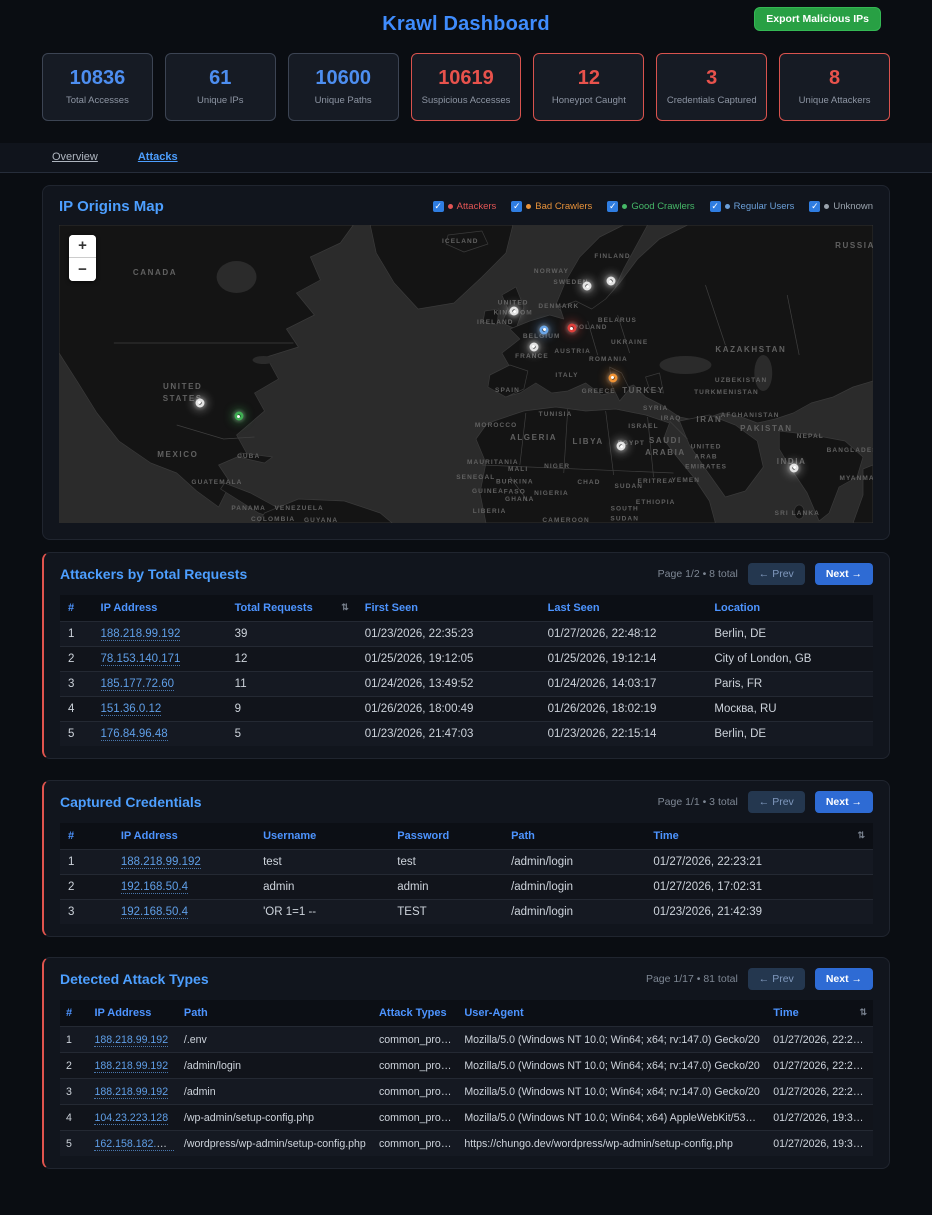 The width and height of the screenshot is (932, 1215). What do you see at coordinates (71, 836) in the screenshot?
I see `column-header-label: #` at bounding box center [71, 836].